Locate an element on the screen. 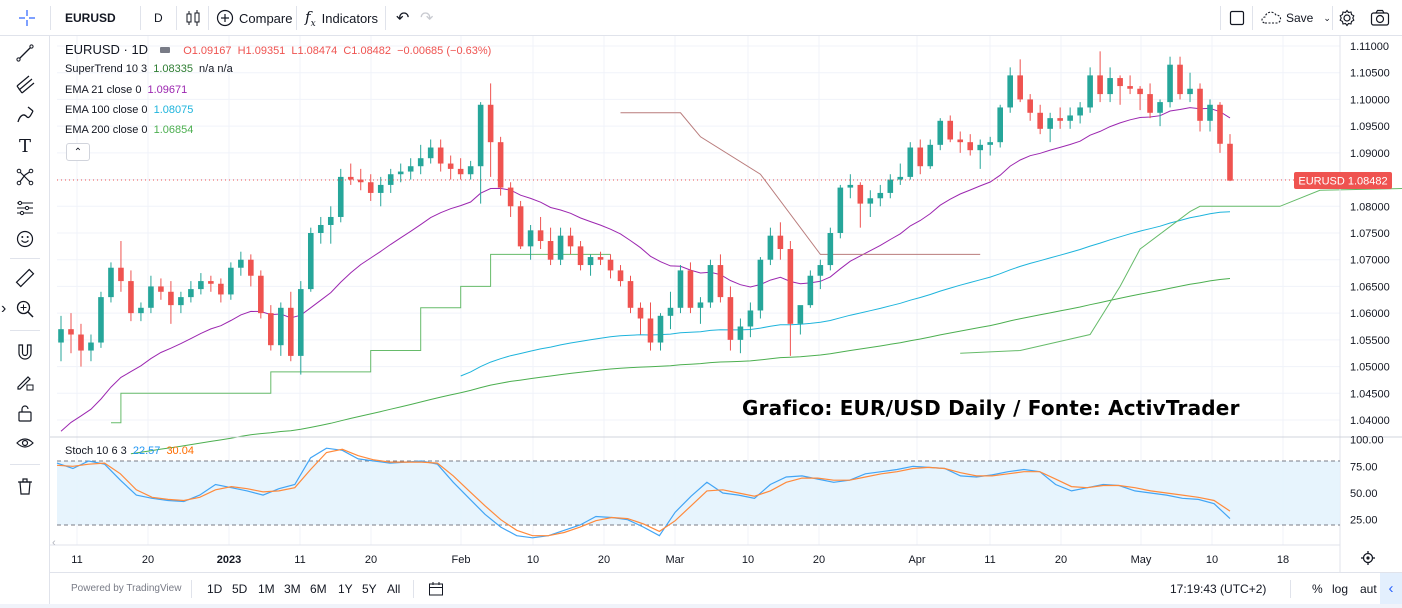 This screenshot has height=608, width=1402. symbol-search: EURUSD is located at coordinates (90, 18).